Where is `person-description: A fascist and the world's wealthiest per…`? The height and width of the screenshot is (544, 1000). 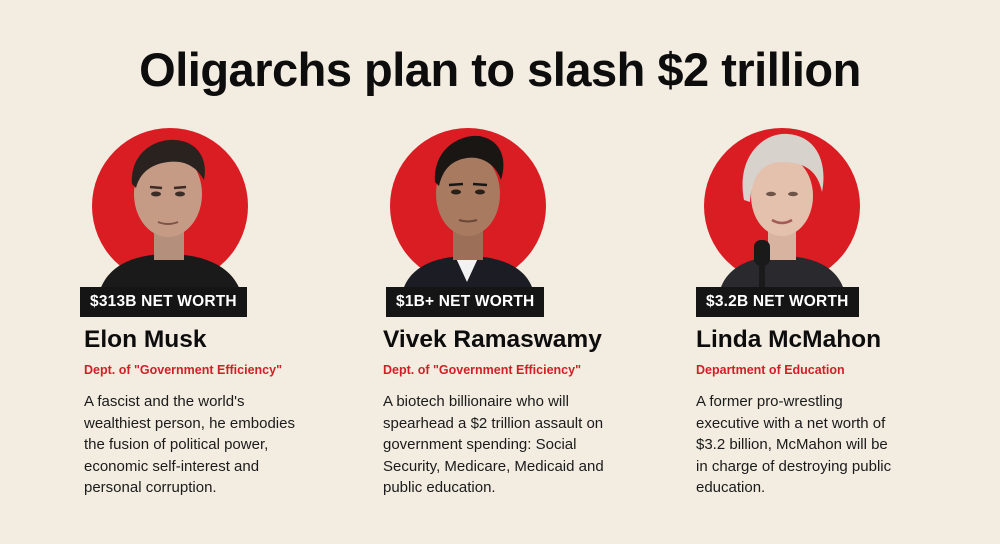 person-description: A fascist and the world's wealthiest per… is located at coordinates (189, 445).